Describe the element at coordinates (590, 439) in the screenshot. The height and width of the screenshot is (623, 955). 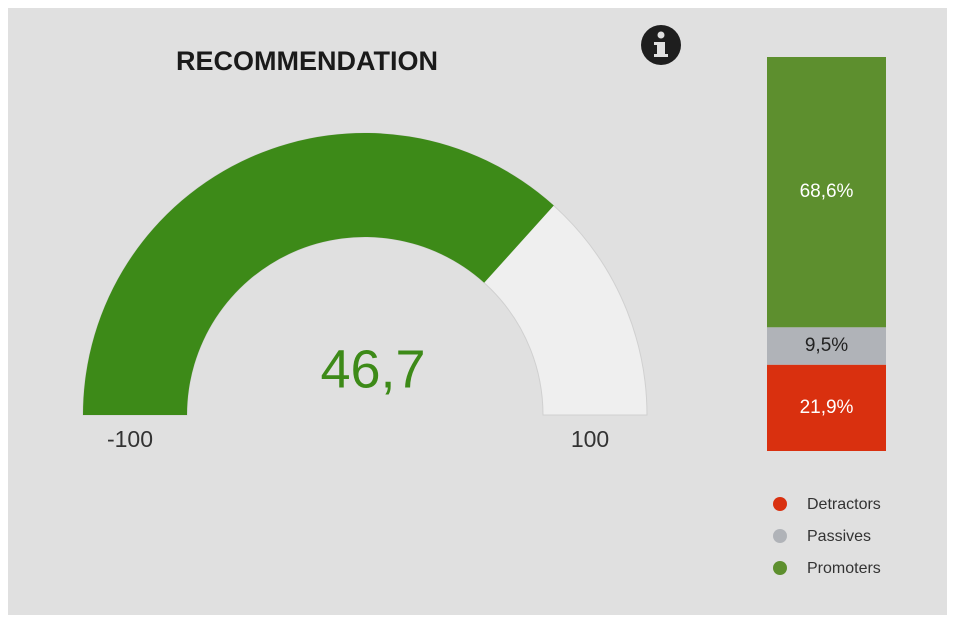
I see `gauge-tick-label: 100` at that location.